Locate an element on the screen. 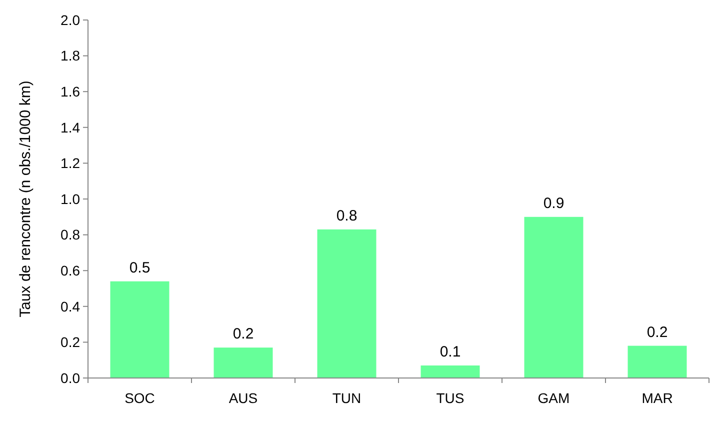 This screenshot has width=723, height=426. x-tick-label: TUS is located at coordinates (450, 398).